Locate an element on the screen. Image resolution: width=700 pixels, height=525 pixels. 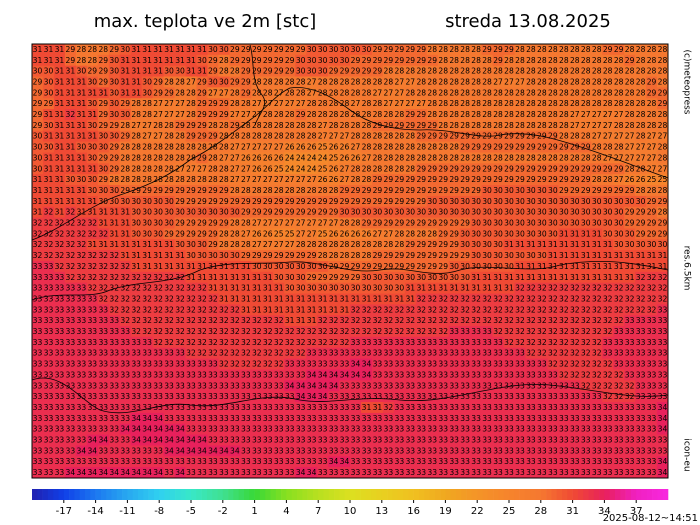
value-label: 34 is located at coordinates (224, 450).